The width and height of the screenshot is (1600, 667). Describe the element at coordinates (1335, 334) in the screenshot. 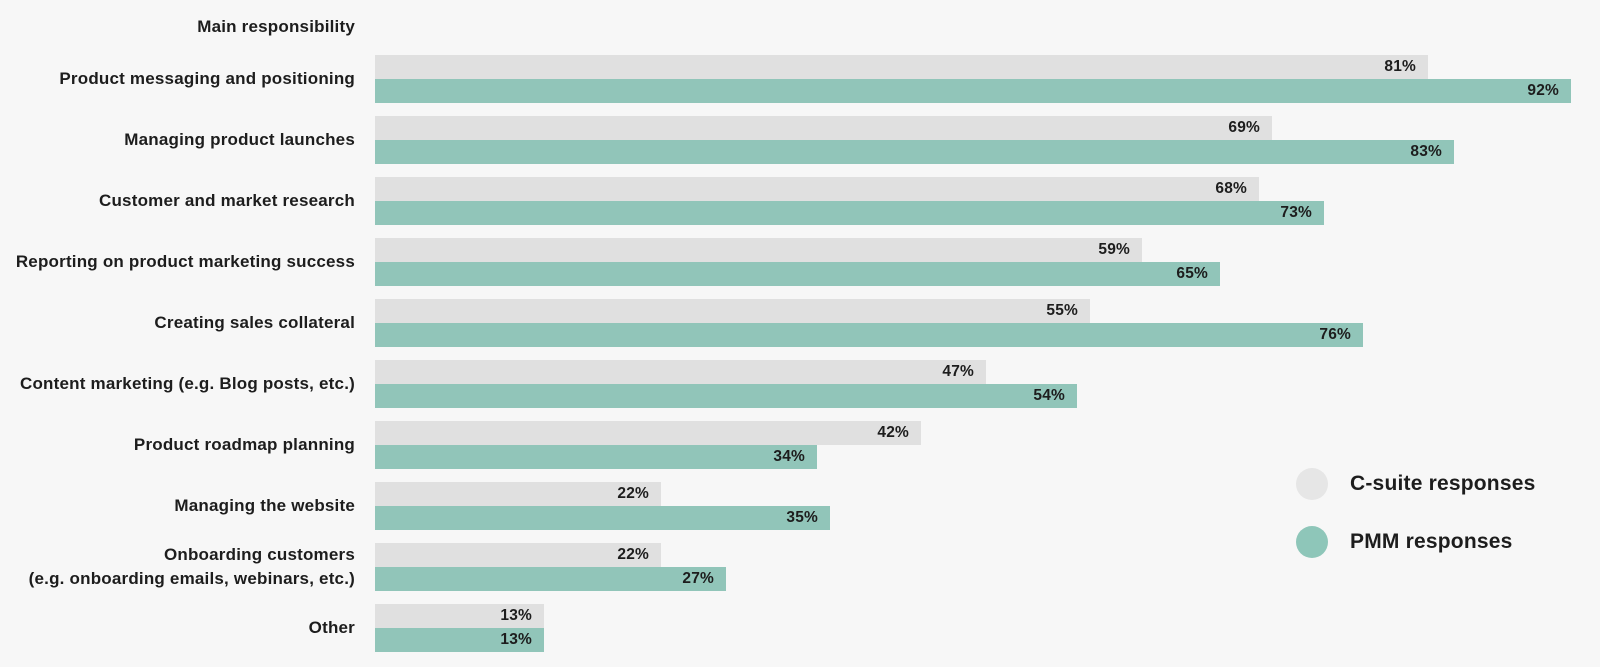

I see `bar-value-label: 76%` at that location.